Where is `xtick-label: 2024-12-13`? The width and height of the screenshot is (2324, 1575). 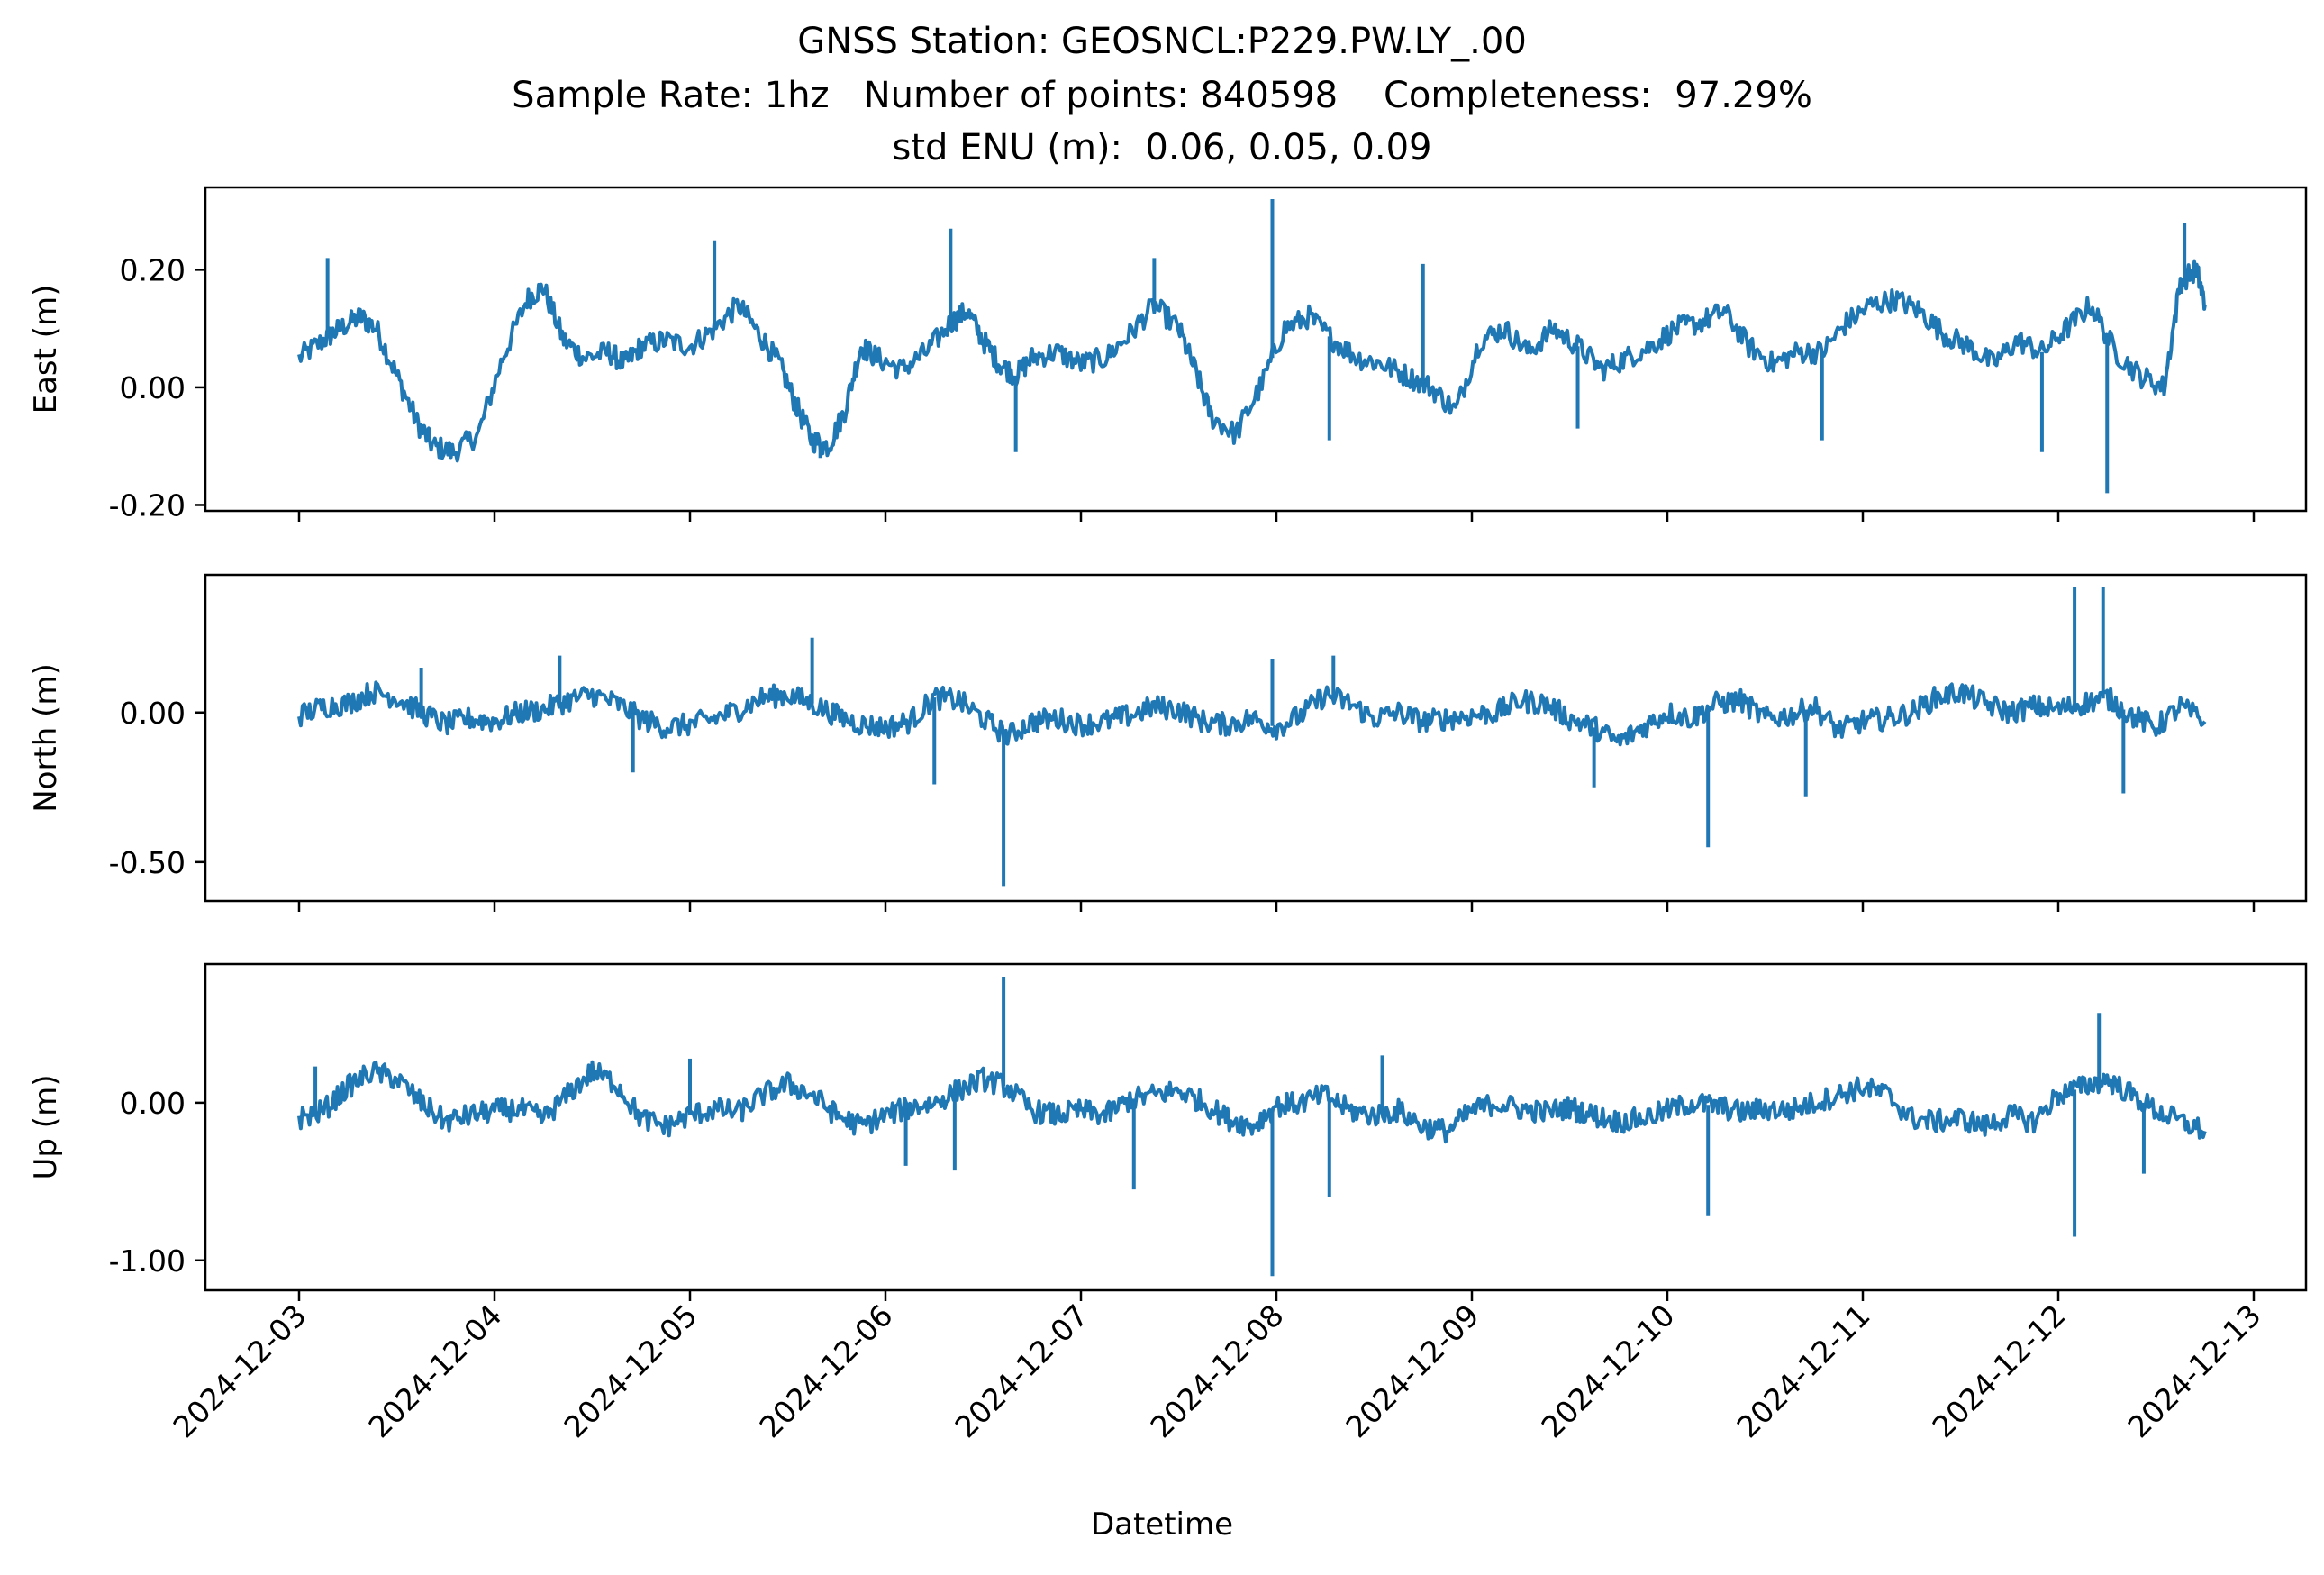 xtick-label: 2024-12-13 is located at coordinates (2194, 1370).